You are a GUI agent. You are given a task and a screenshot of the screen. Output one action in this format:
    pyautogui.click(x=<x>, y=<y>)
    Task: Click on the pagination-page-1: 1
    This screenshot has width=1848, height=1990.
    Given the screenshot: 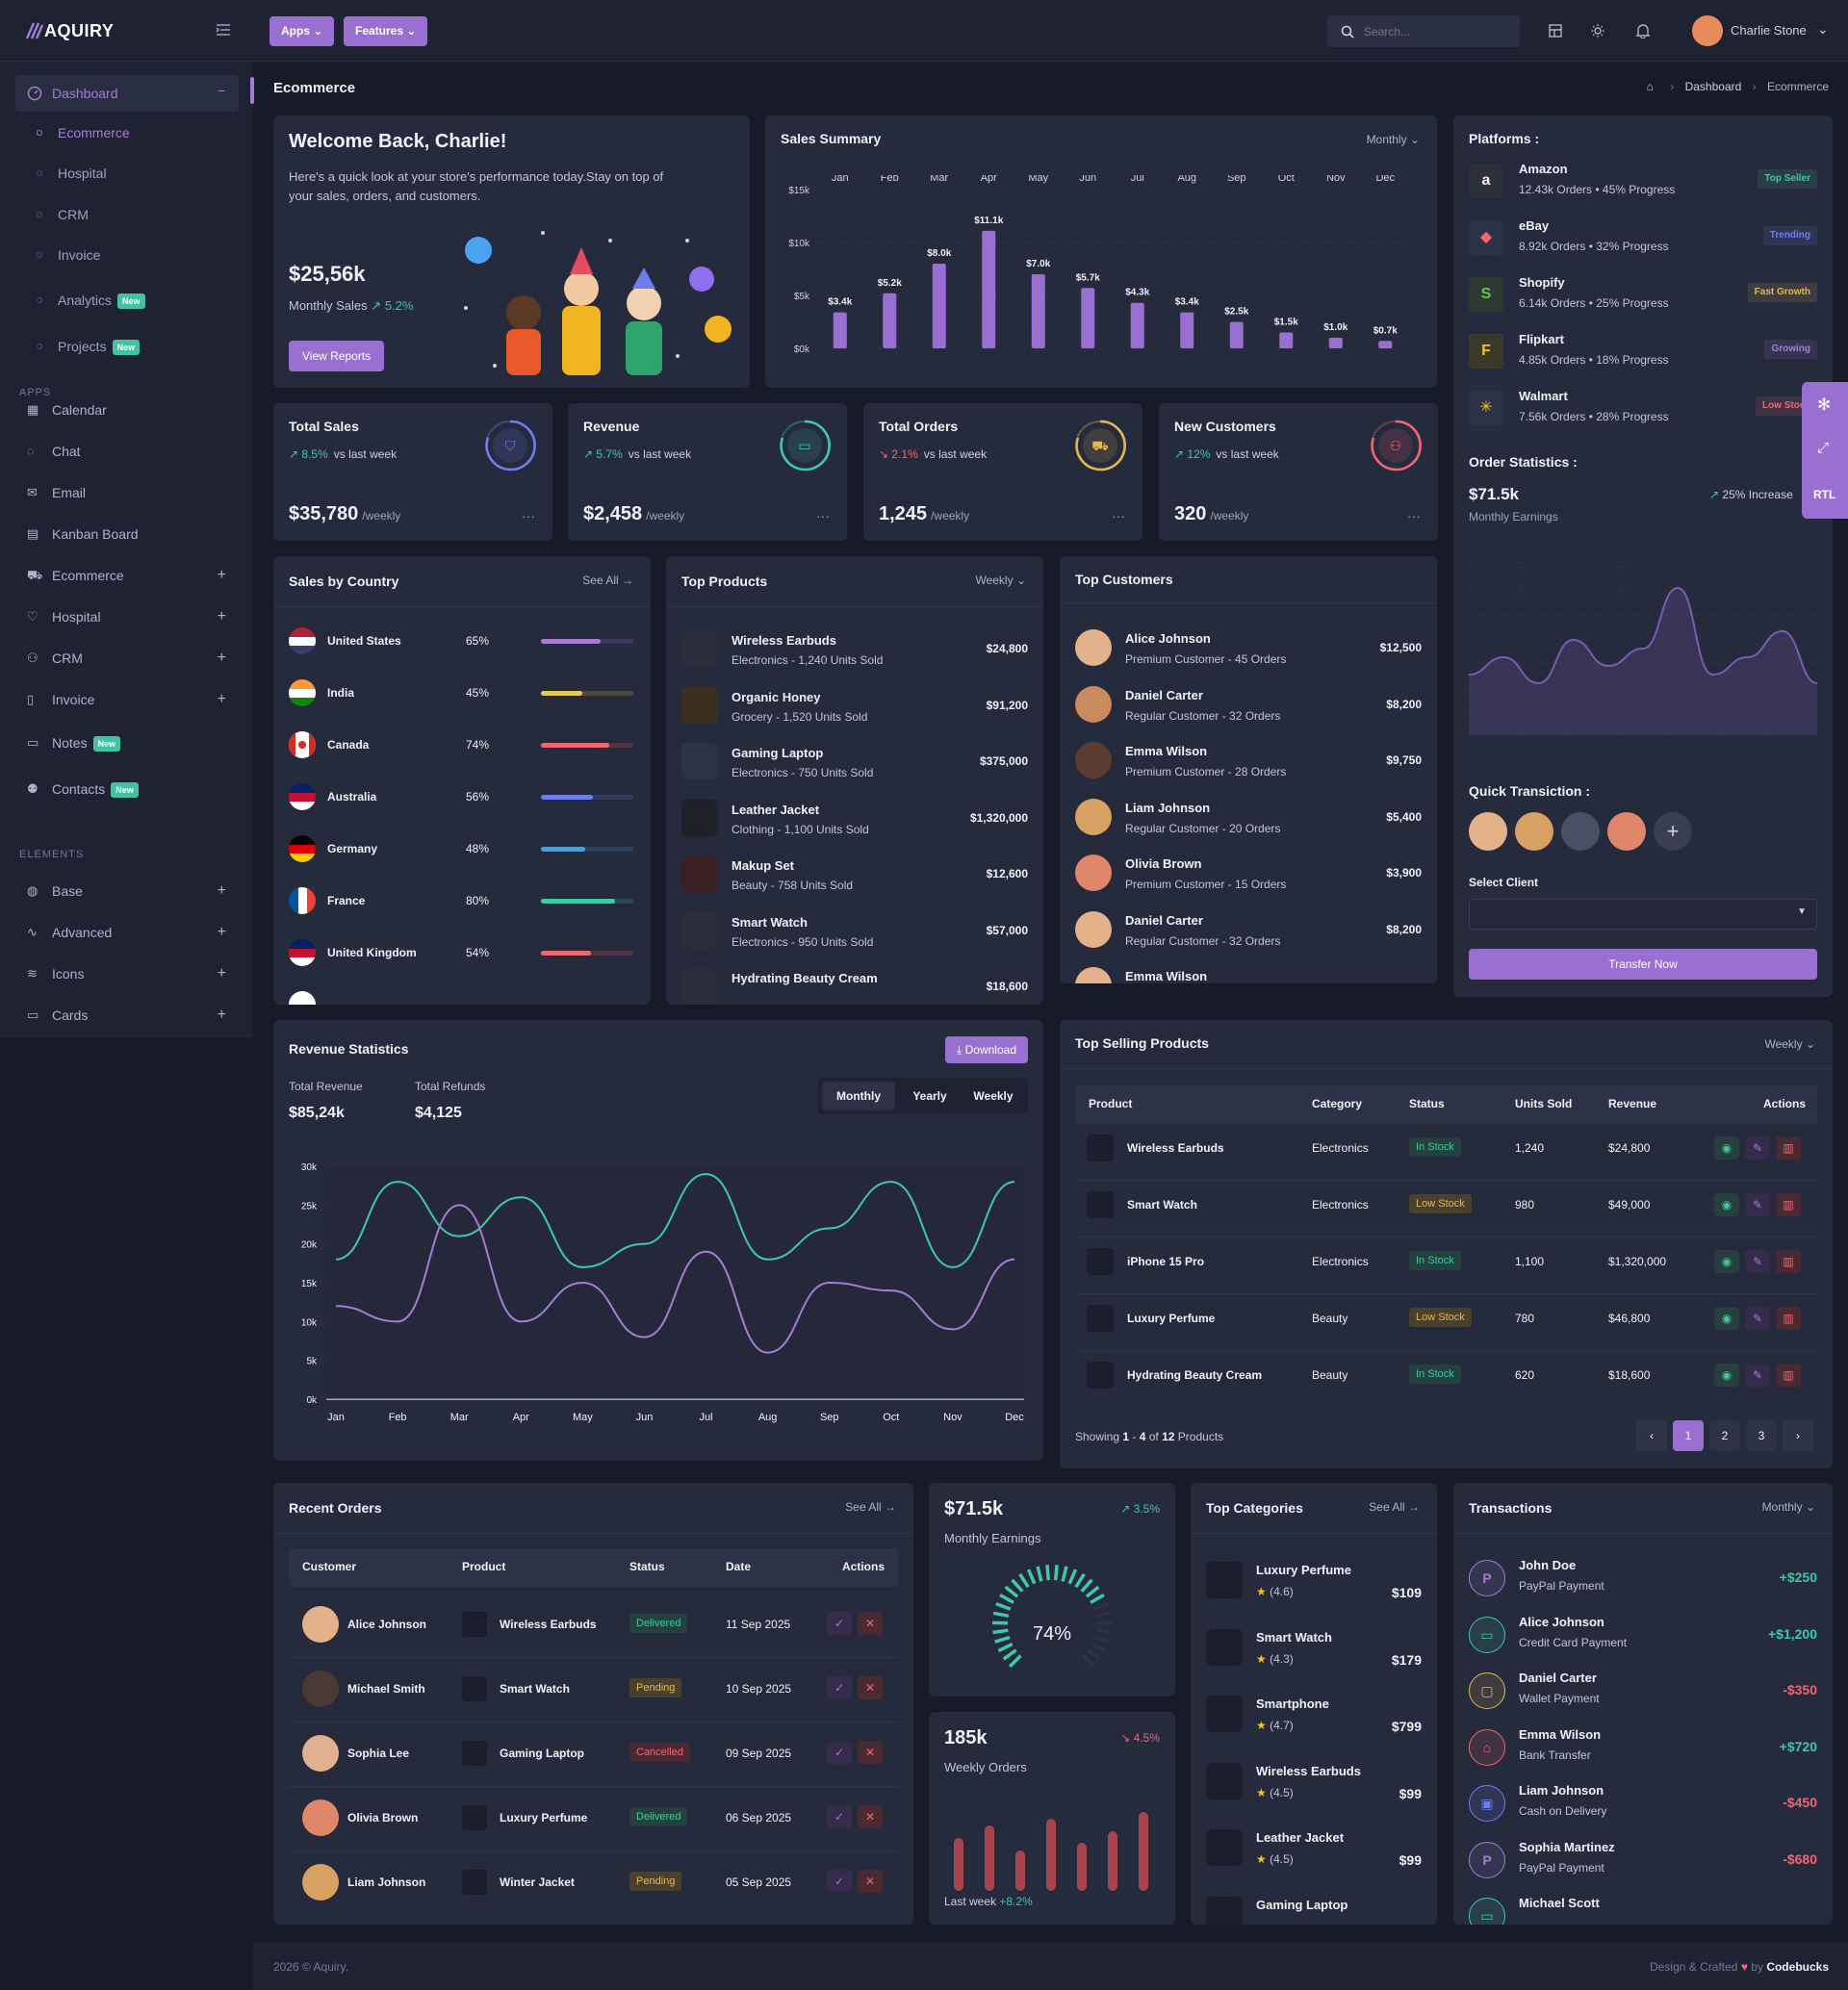 What is the action you would take?
    pyautogui.click(x=1688, y=1435)
    